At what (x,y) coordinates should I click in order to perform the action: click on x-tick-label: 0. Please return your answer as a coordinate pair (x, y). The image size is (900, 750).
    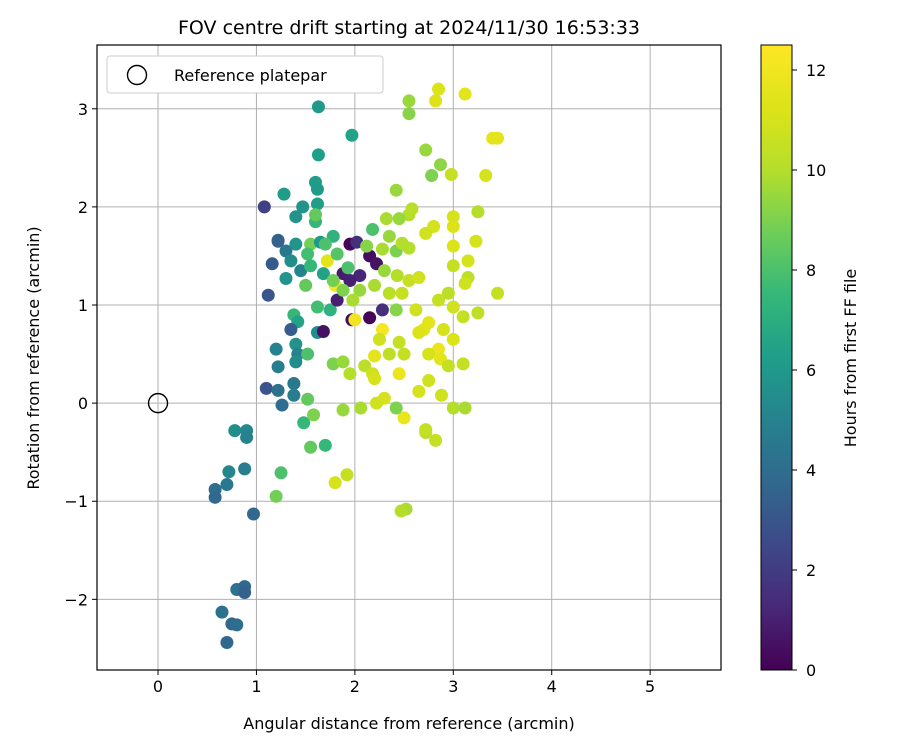
    Looking at the image, I should click on (158, 686).